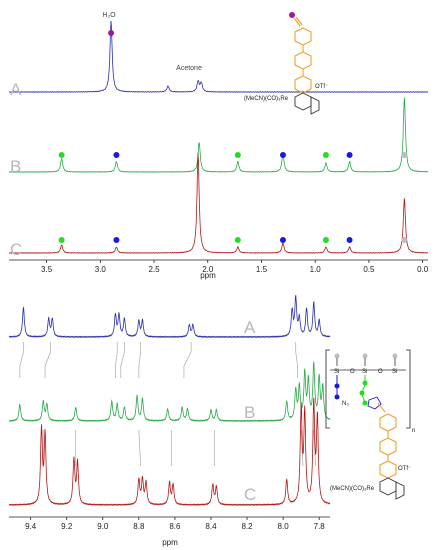 Image resolution: width=438 pixels, height=550 pixels. What do you see at coordinates (266, 99) in the screenshot?
I see `top-re-label: (MeCN)(CO)₃Re` at bounding box center [266, 99].